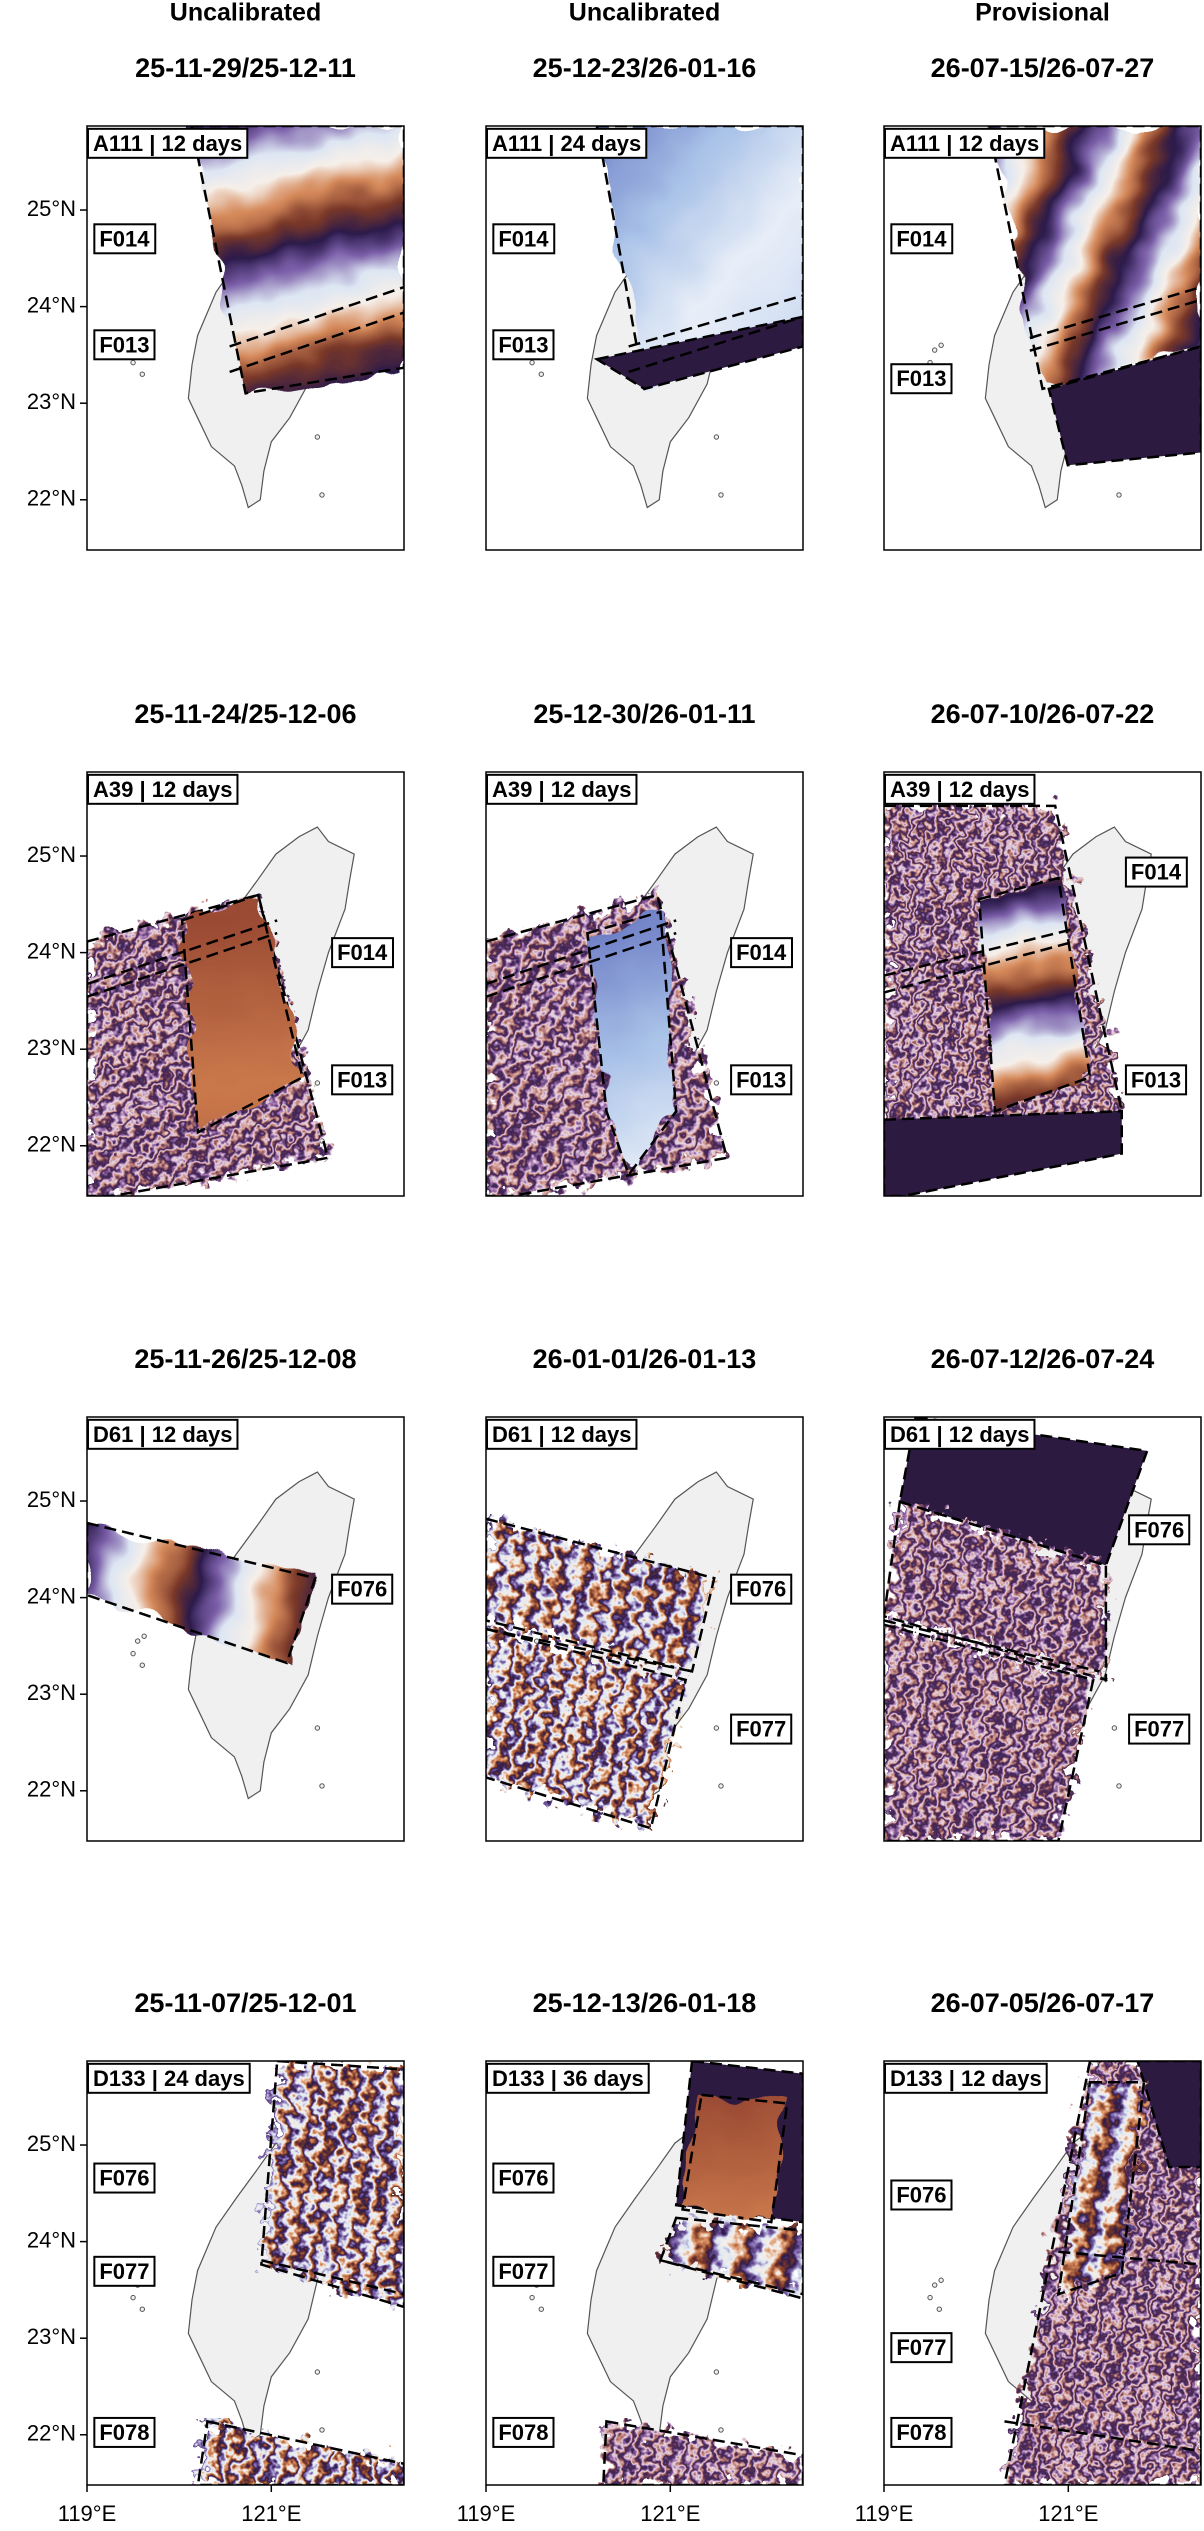 This screenshot has height=2531, width=1204. What do you see at coordinates (245, 1359) in the screenshot?
I see `panel-title: 25-11-26/25-12-08` at bounding box center [245, 1359].